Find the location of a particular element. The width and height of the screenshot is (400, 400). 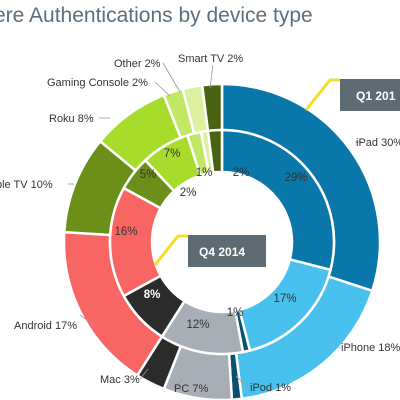

callout-q1-box is located at coordinates (370, 95).